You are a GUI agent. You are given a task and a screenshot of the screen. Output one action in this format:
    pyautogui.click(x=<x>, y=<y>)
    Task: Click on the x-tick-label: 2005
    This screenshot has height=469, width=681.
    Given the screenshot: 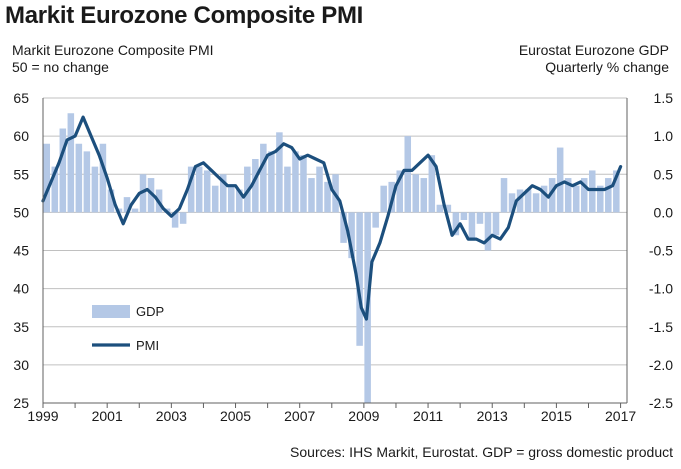 What is the action you would take?
    pyautogui.click(x=235, y=416)
    